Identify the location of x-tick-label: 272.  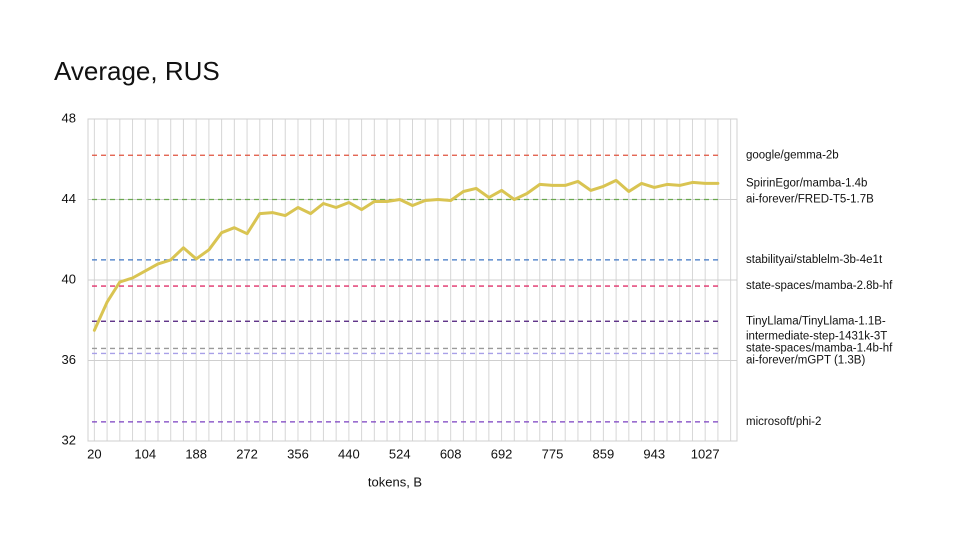
(247, 453).